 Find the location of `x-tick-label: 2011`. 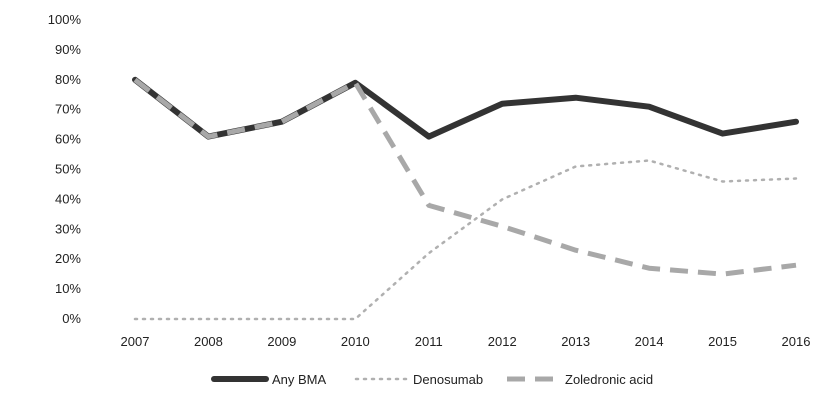

x-tick-label: 2011 is located at coordinates (429, 341).